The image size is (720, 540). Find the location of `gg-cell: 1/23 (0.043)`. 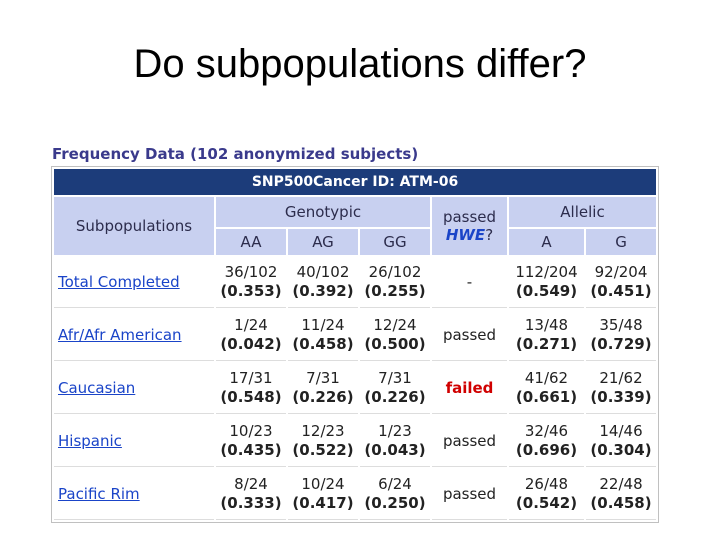

gg-cell: 1/23 (0.043) is located at coordinates (395, 441).